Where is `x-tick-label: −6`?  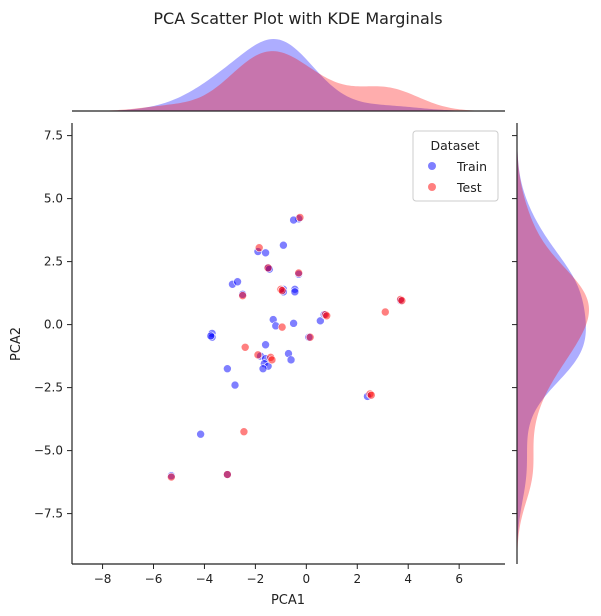
x-tick-label: −6 is located at coordinates (154, 579).